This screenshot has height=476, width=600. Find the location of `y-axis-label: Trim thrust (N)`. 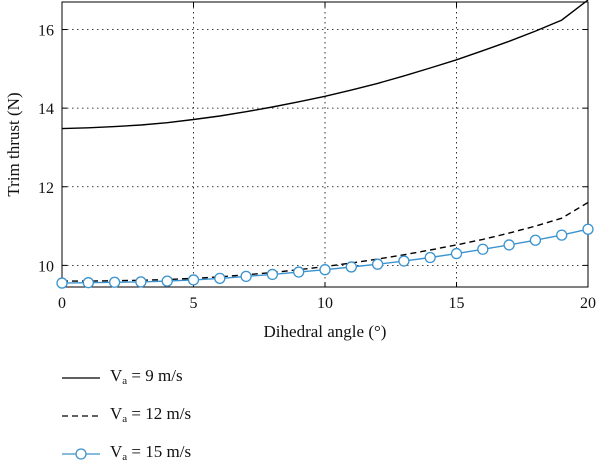

y-axis-label: Trim thrust (N) is located at coordinates (13, 144).